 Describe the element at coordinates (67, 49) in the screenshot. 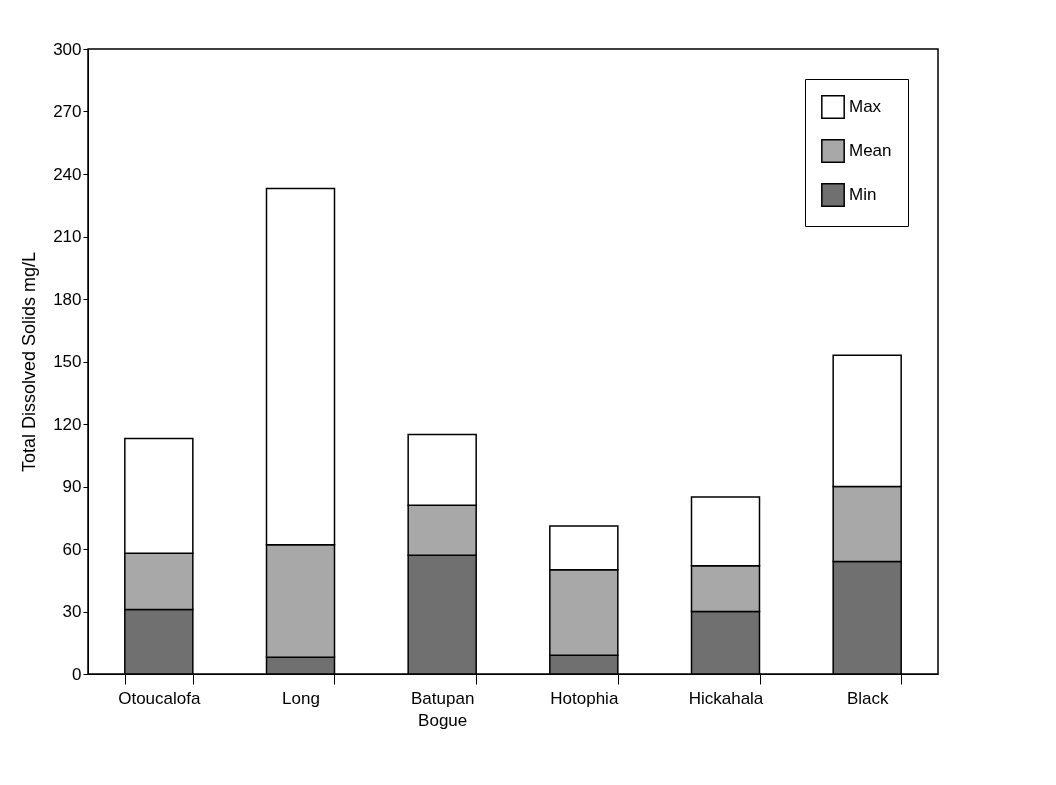

I see `y-tick-label: 300` at that location.